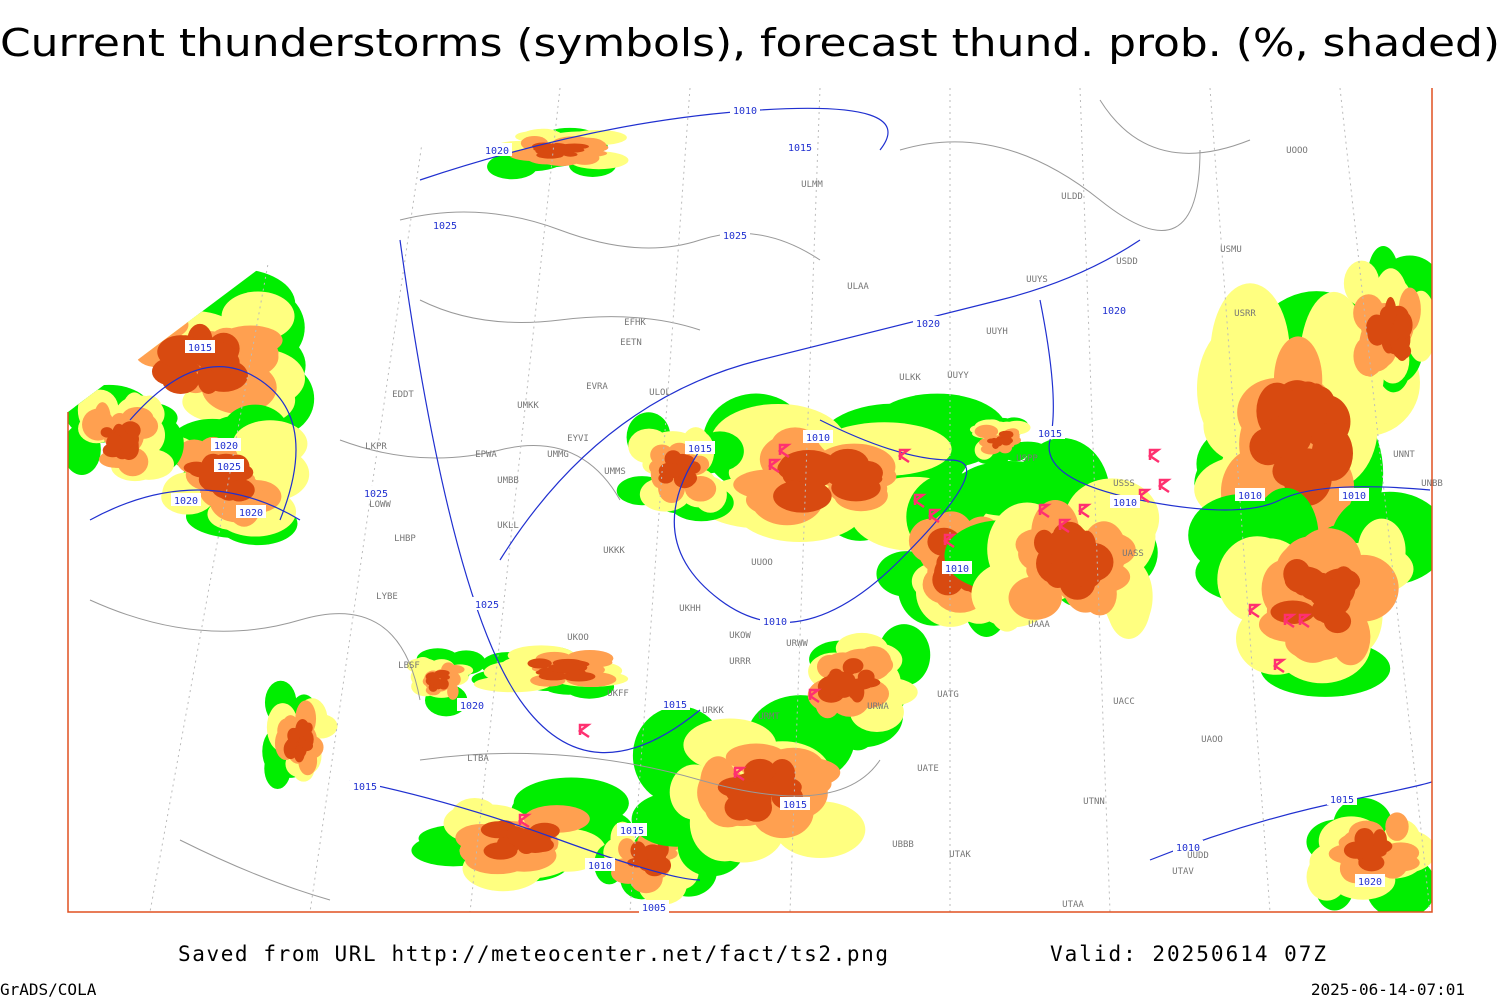  I want to click on station-label: ULDD, so click(1072, 197).